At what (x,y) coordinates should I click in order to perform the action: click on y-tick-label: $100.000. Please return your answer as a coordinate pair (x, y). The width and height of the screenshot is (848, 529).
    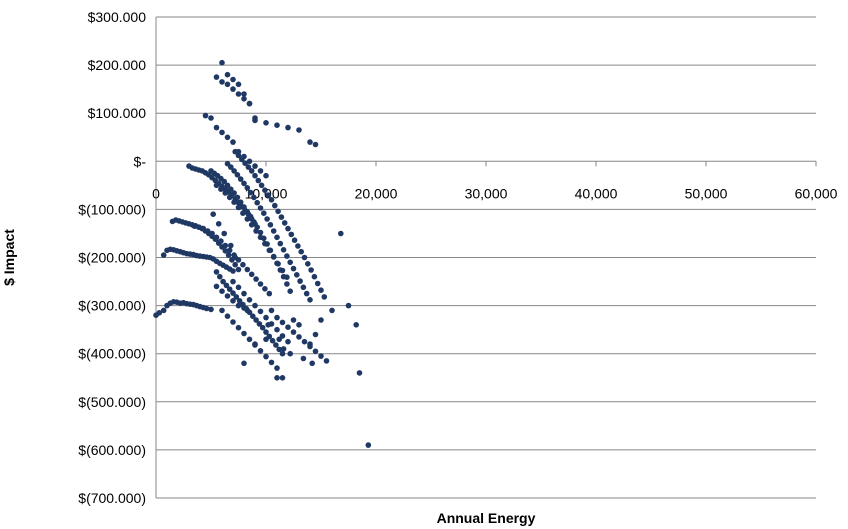
    Looking at the image, I should click on (117, 113).